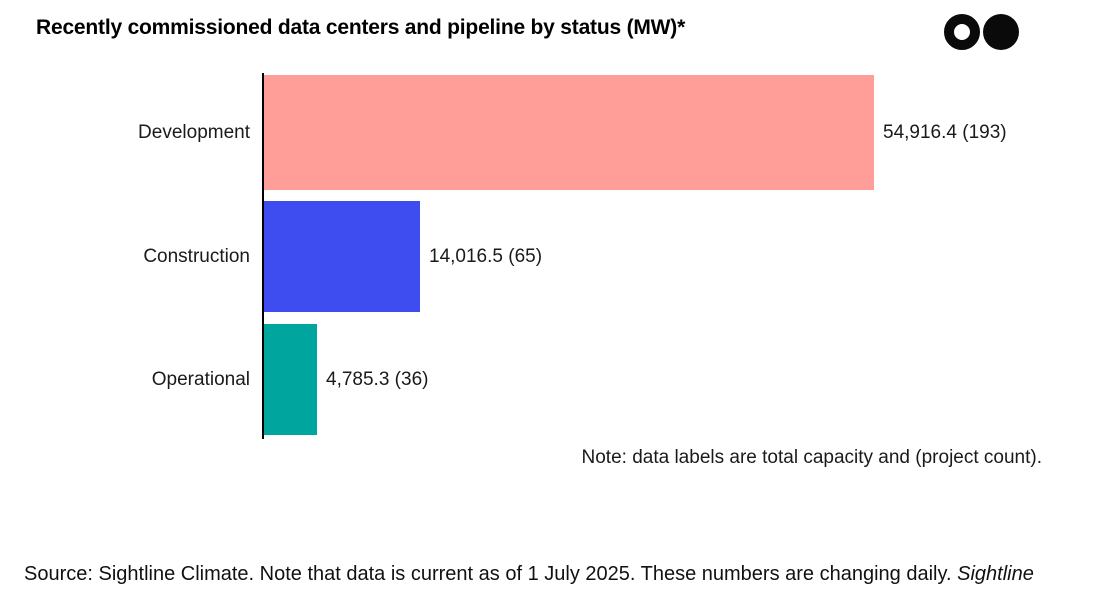 This screenshot has width=1098, height=594. What do you see at coordinates (486, 256) in the screenshot?
I see `data-label-construction: 14,016.5 (65)` at bounding box center [486, 256].